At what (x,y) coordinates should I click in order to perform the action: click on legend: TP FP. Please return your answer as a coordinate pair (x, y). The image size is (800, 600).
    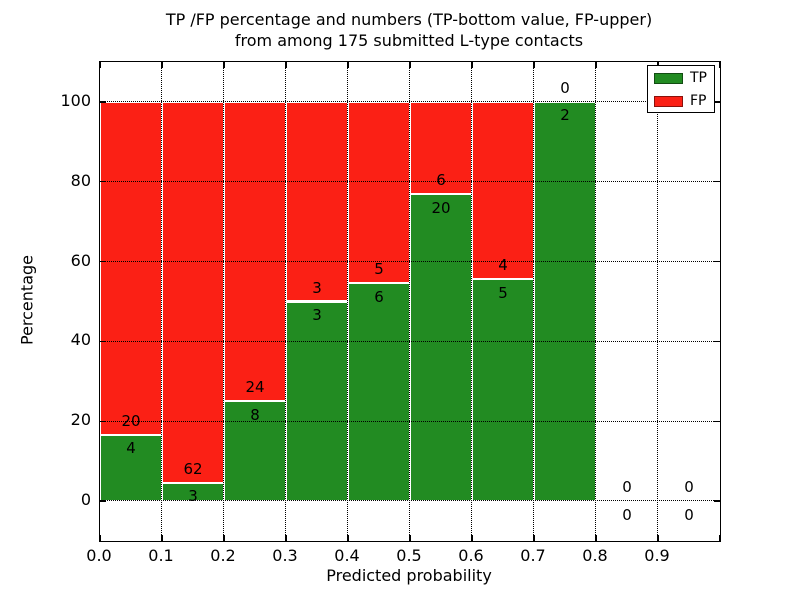
    Looking at the image, I should click on (681, 89).